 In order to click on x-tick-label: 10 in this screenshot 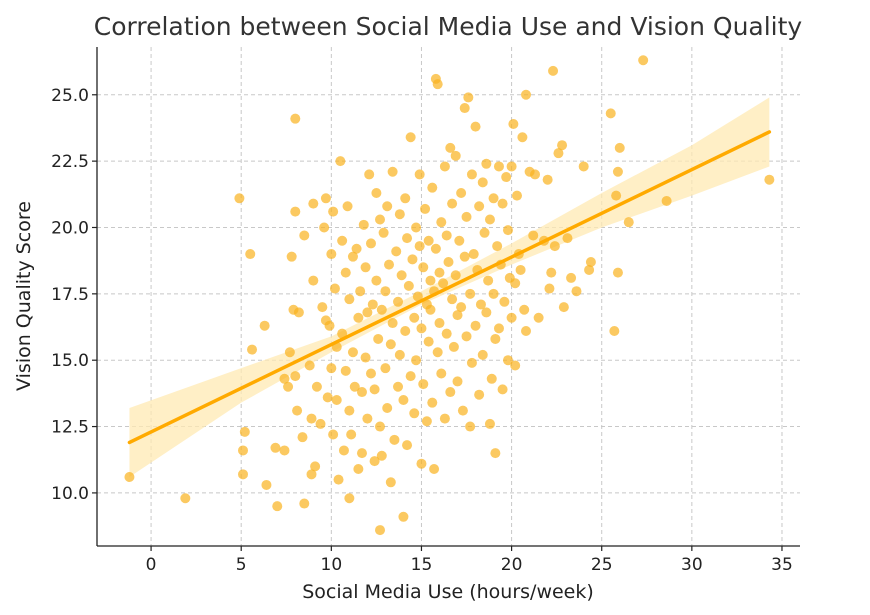, I will do `click(332, 565)`.